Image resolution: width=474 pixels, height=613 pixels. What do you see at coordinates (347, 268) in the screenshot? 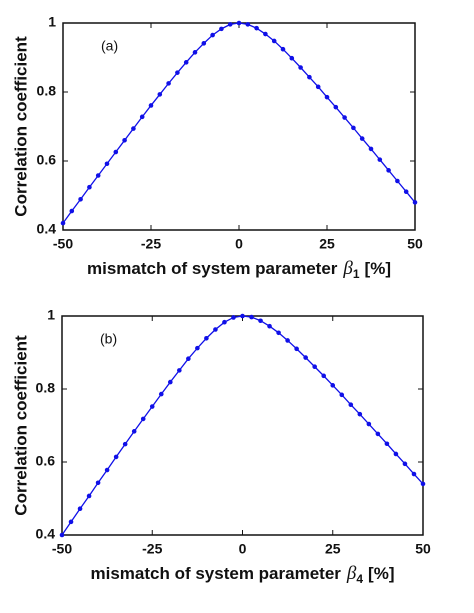
I see `x-label-symbol: β` at bounding box center [347, 268].